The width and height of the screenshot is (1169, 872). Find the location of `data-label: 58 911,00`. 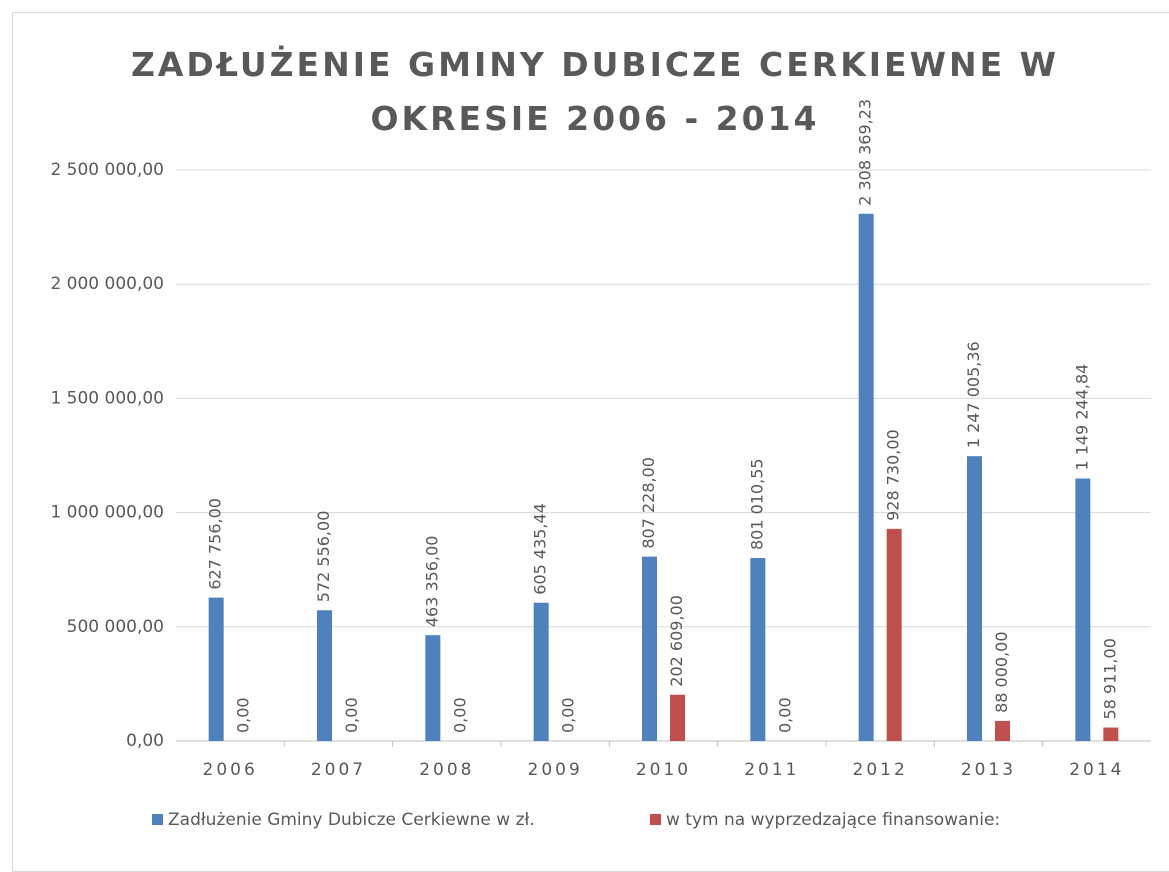

data-label: 58 911,00 is located at coordinates (1109, 678).